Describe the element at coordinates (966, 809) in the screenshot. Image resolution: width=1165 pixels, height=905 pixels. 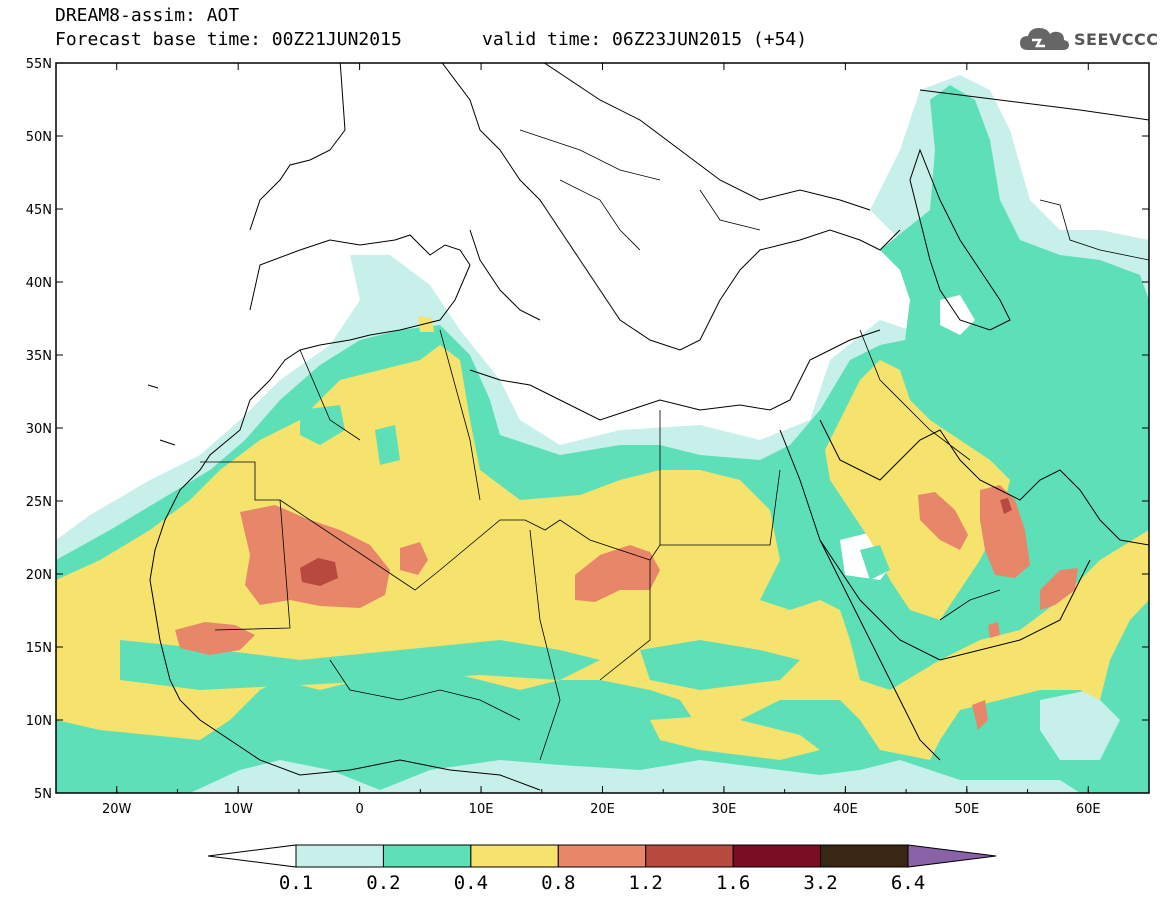
I see `lon-tick-label: 50E` at that location.